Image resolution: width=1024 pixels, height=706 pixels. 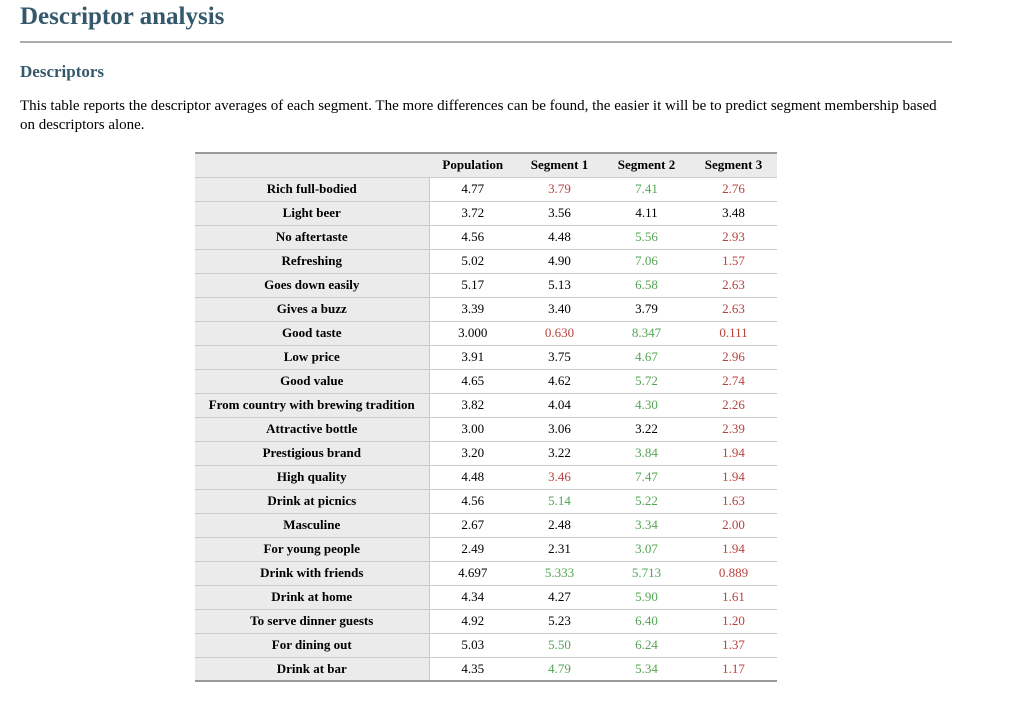 I want to click on cell-value: 0.630, so click(x=559, y=333).